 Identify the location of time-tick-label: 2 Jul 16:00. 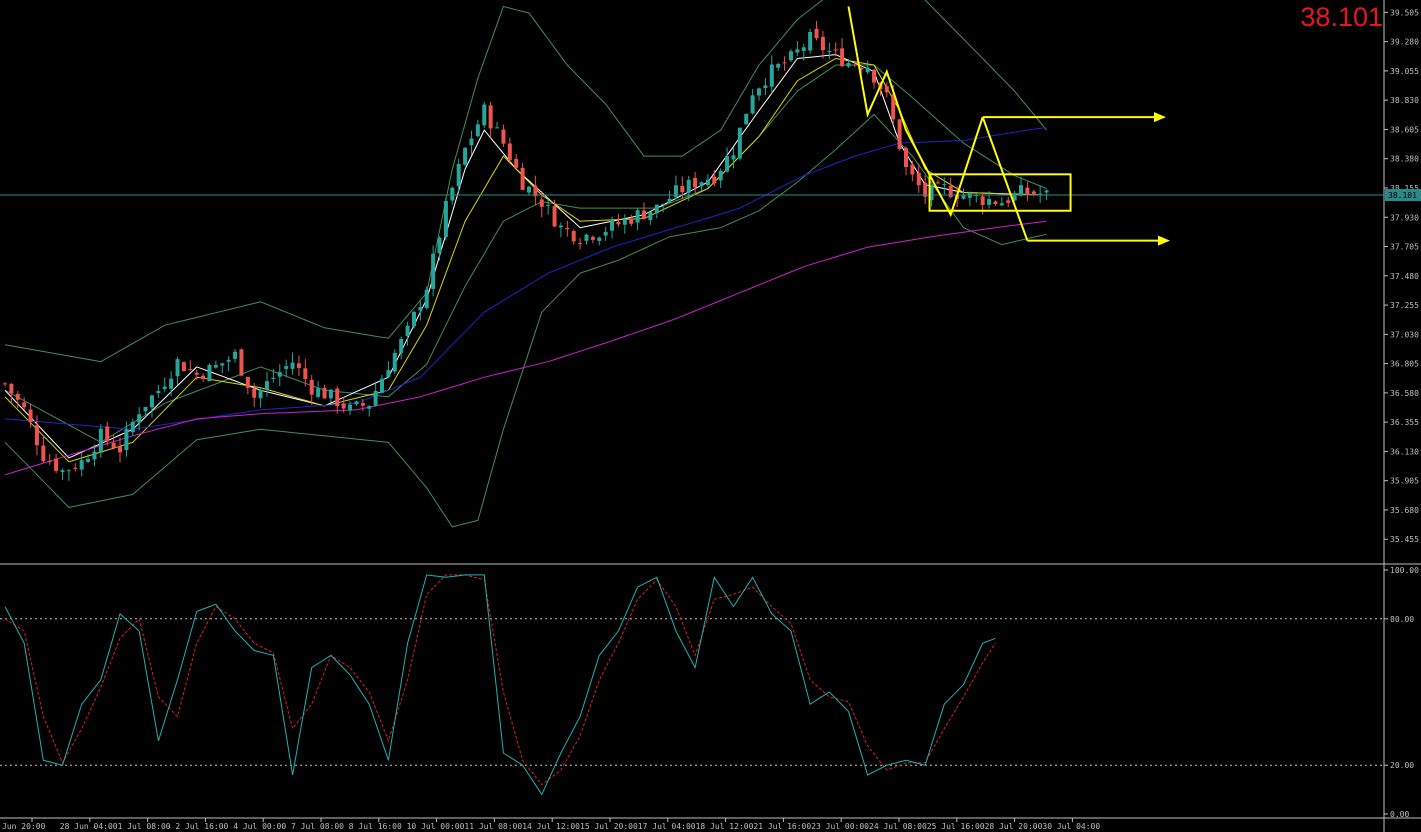
(201, 826).